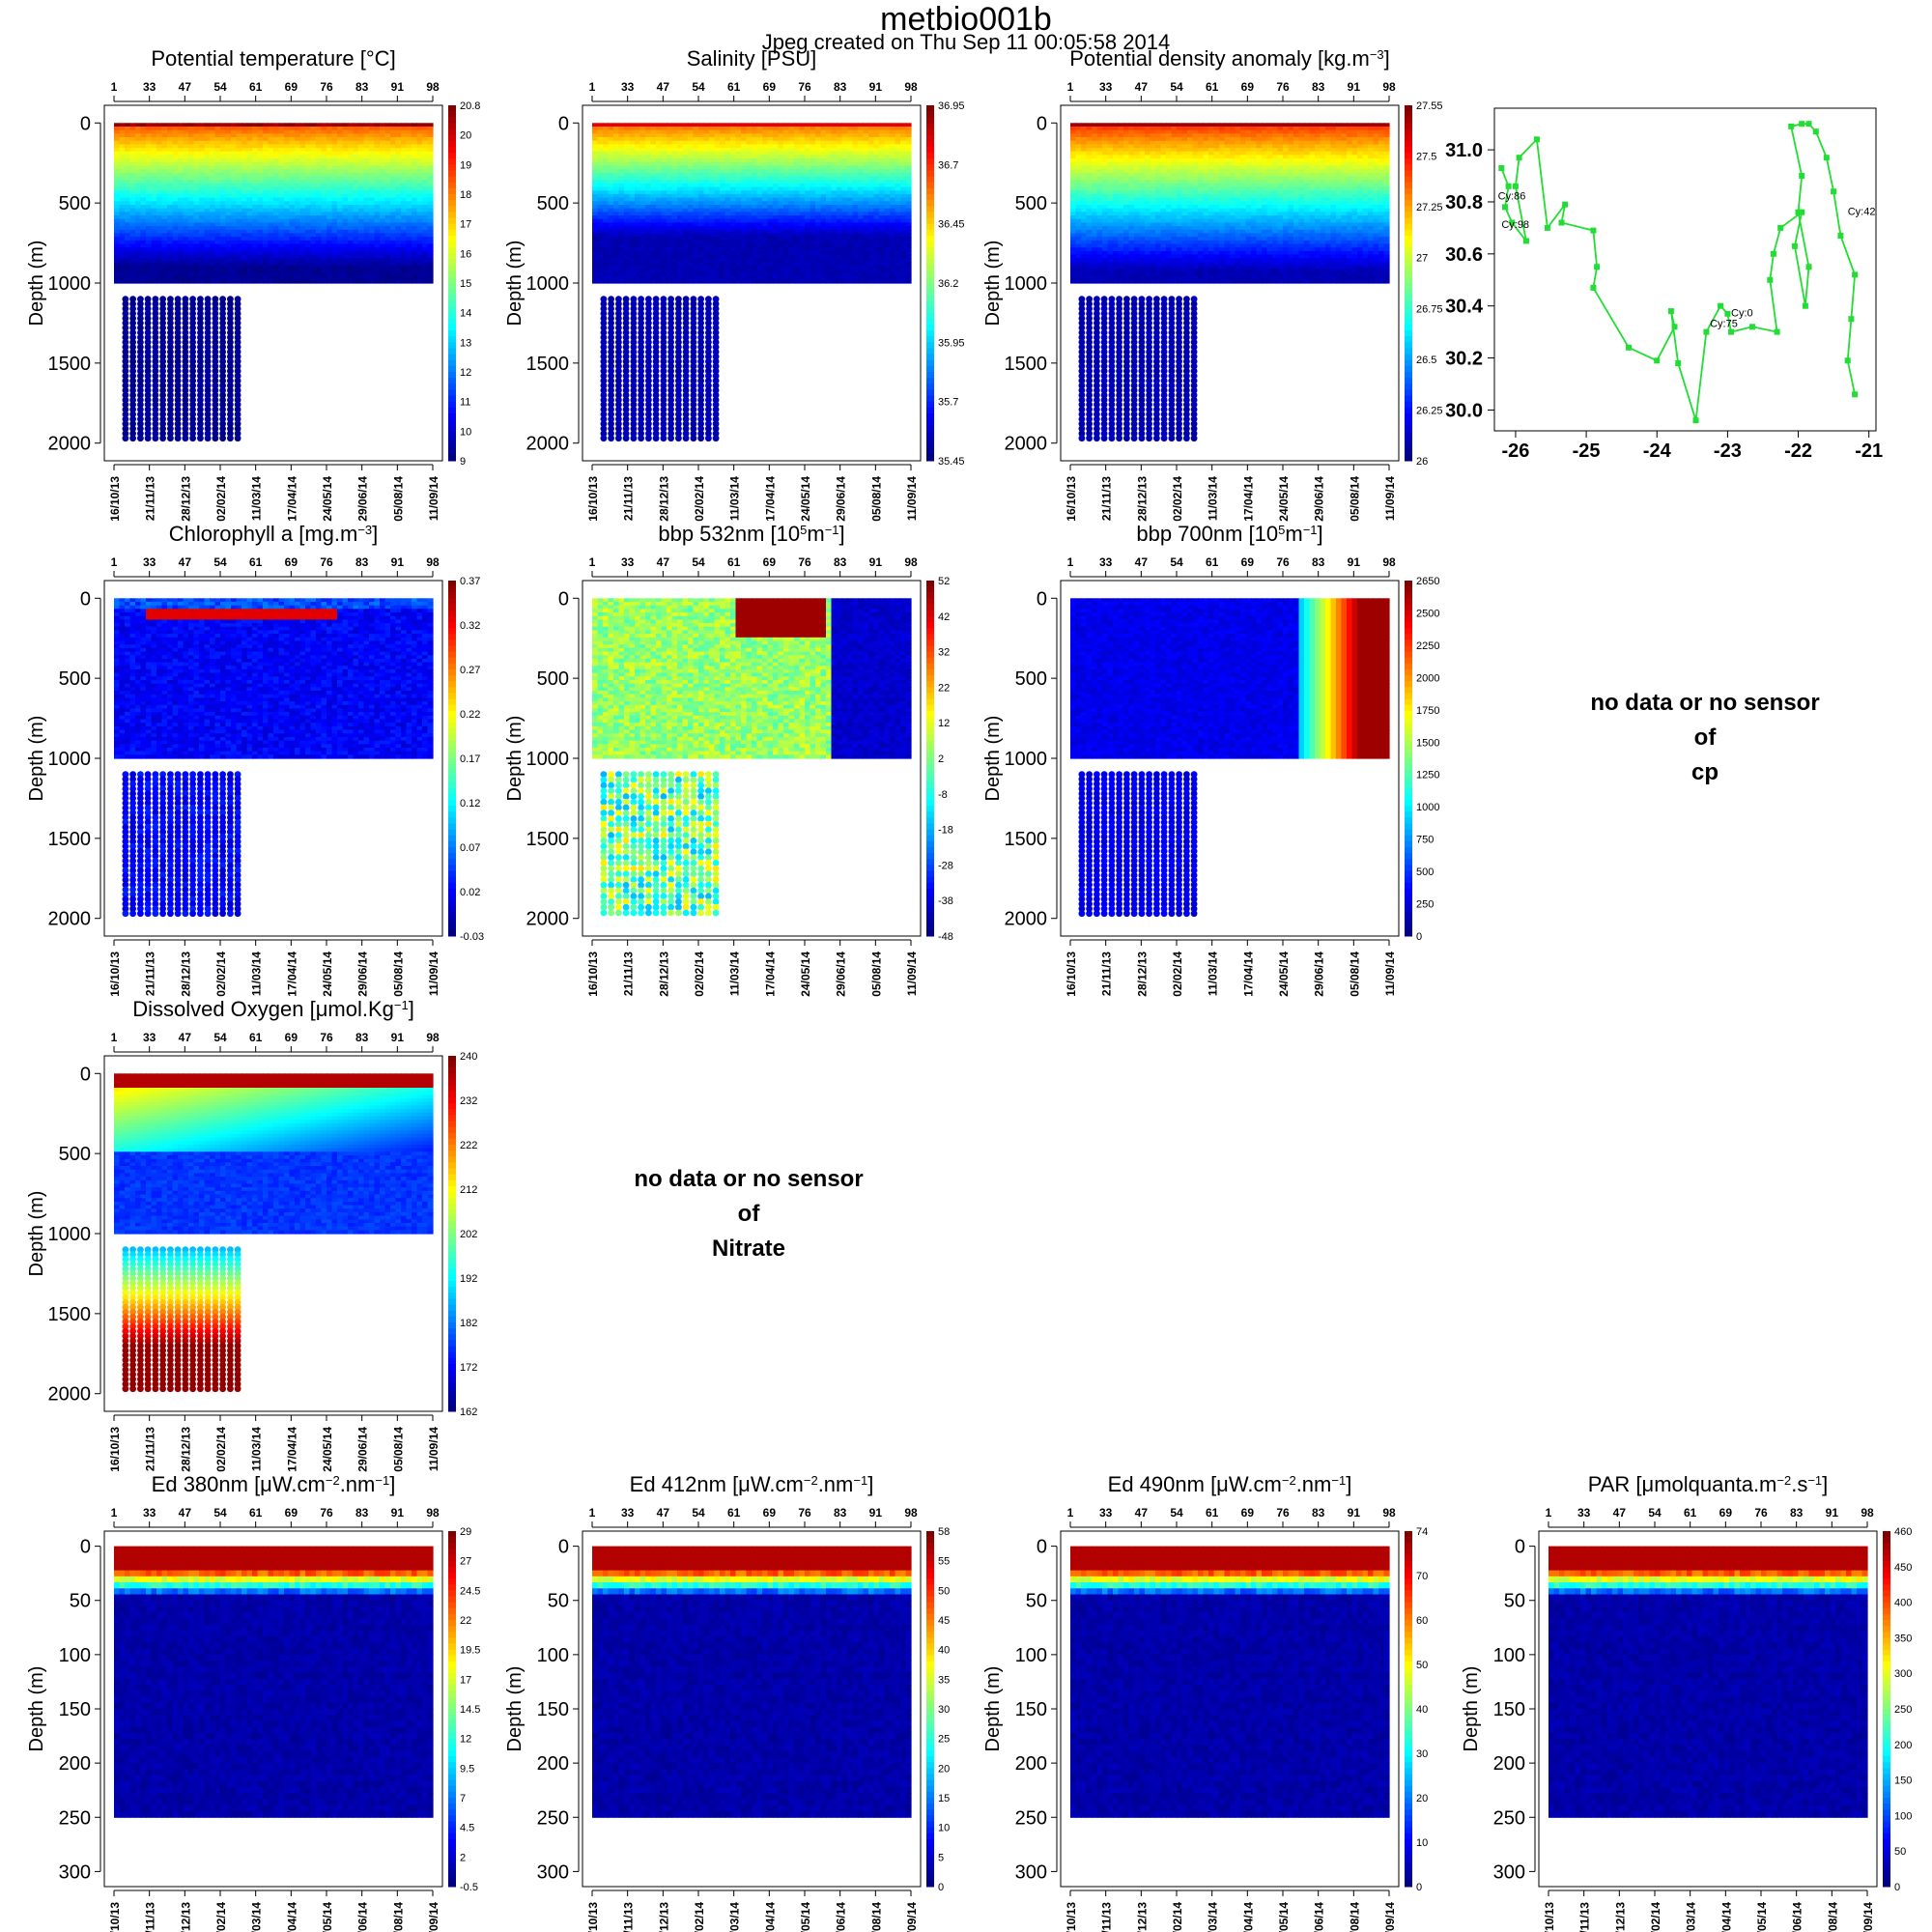 The height and width of the screenshot is (1932, 1932). I want to click on heatmap-cells, so click(752, 282).